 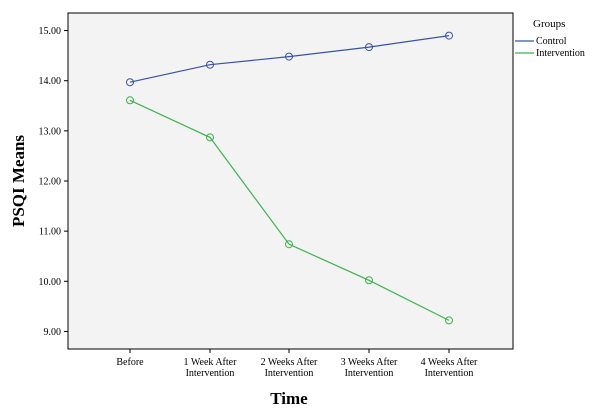 I want to click on y-tick-label: 13.00, so click(x=50, y=131).